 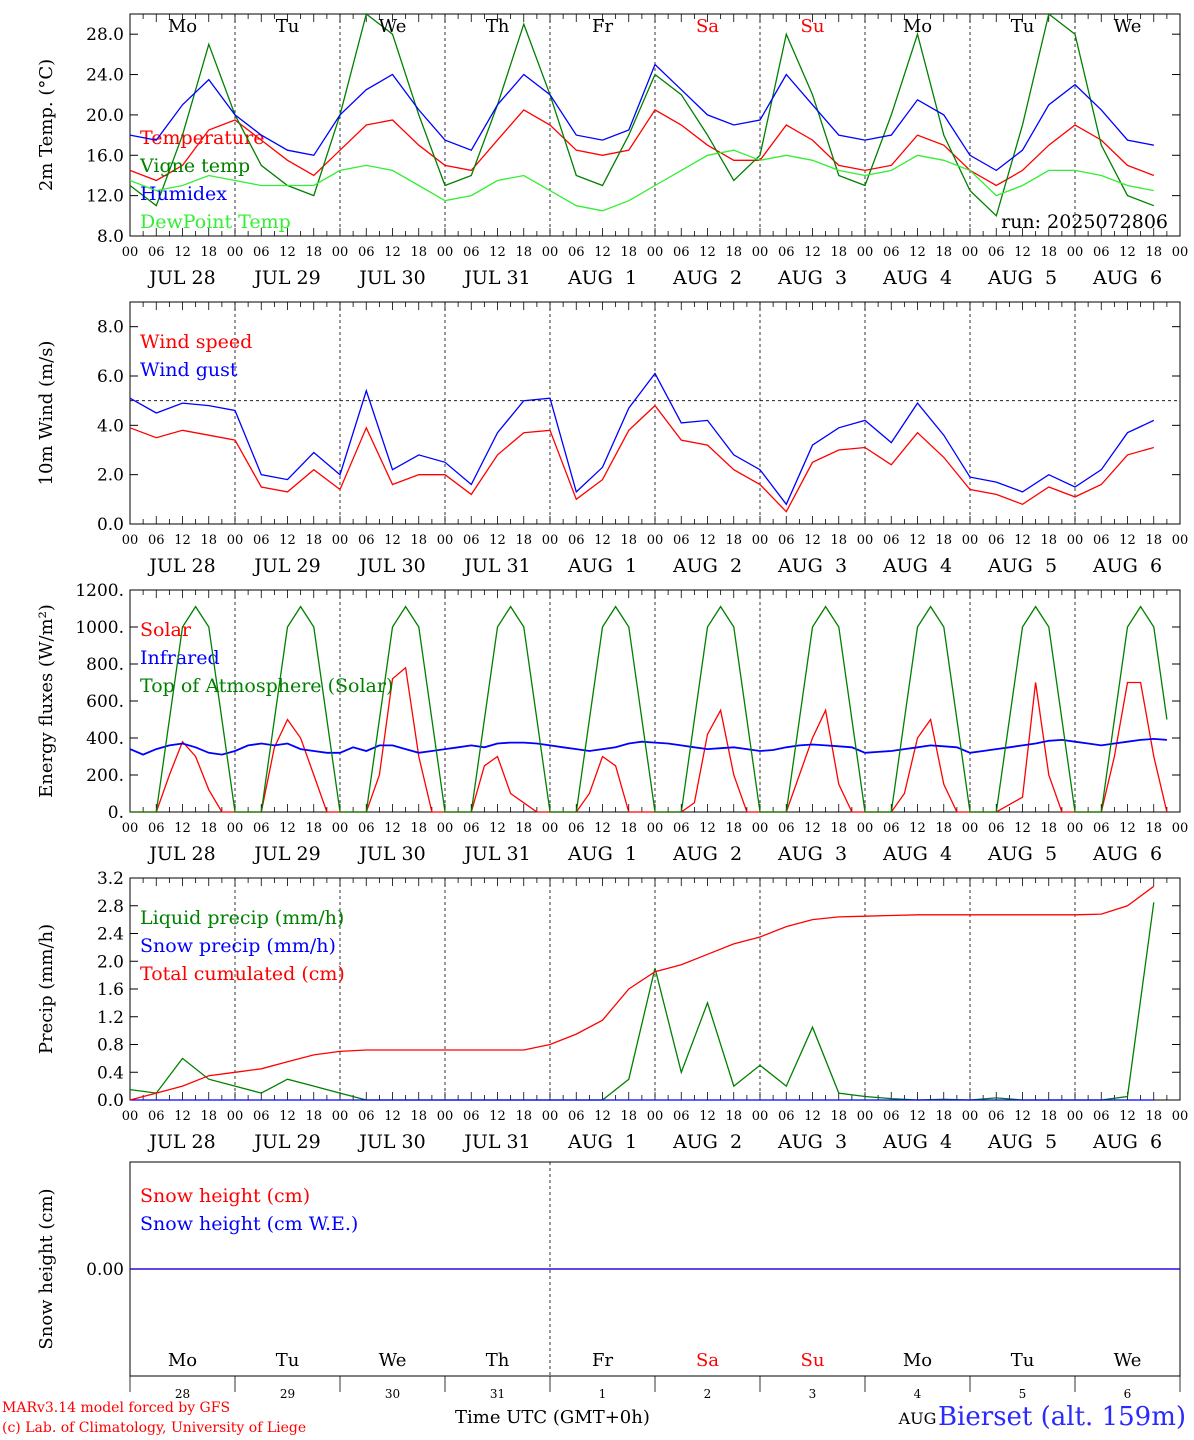 I want to click on panel-4-series-line, so click(x=642, y=1001).